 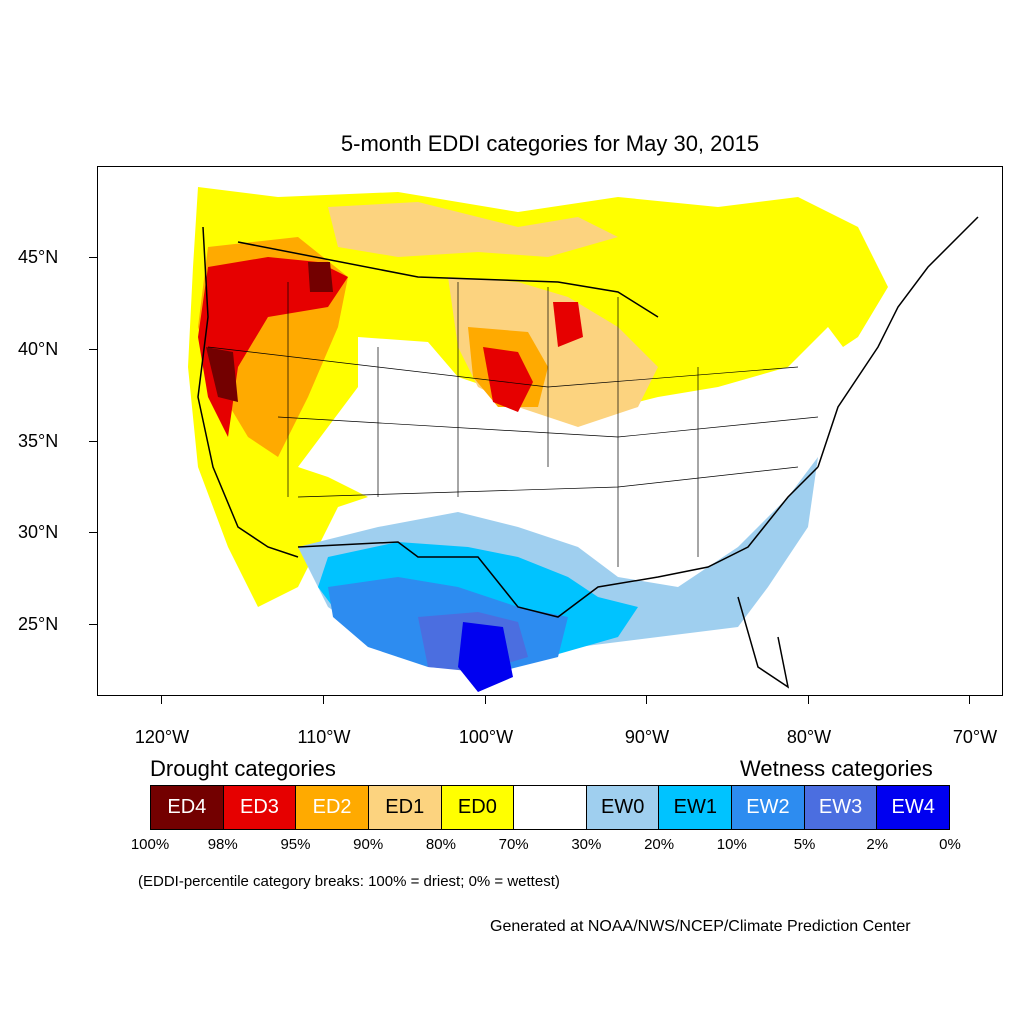 What do you see at coordinates (486, 737) in the screenshot?
I see `lon-label: 100°W` at bounding box center [486, 737].